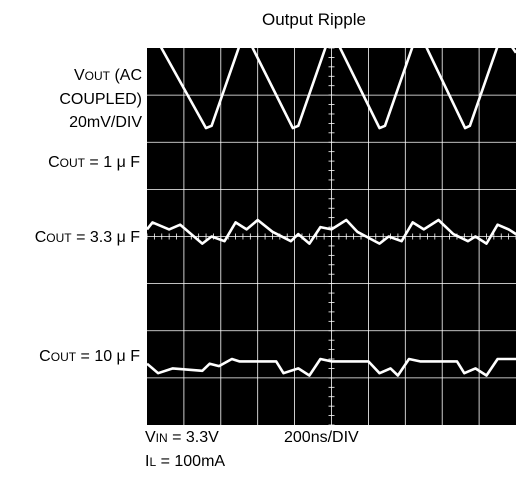 Image resolution: width=516 pixels, height=490 pixels. I want to click on y-axis-label: VOUT (AC COUPLED) 20mV/DIV, so click(81, 99).